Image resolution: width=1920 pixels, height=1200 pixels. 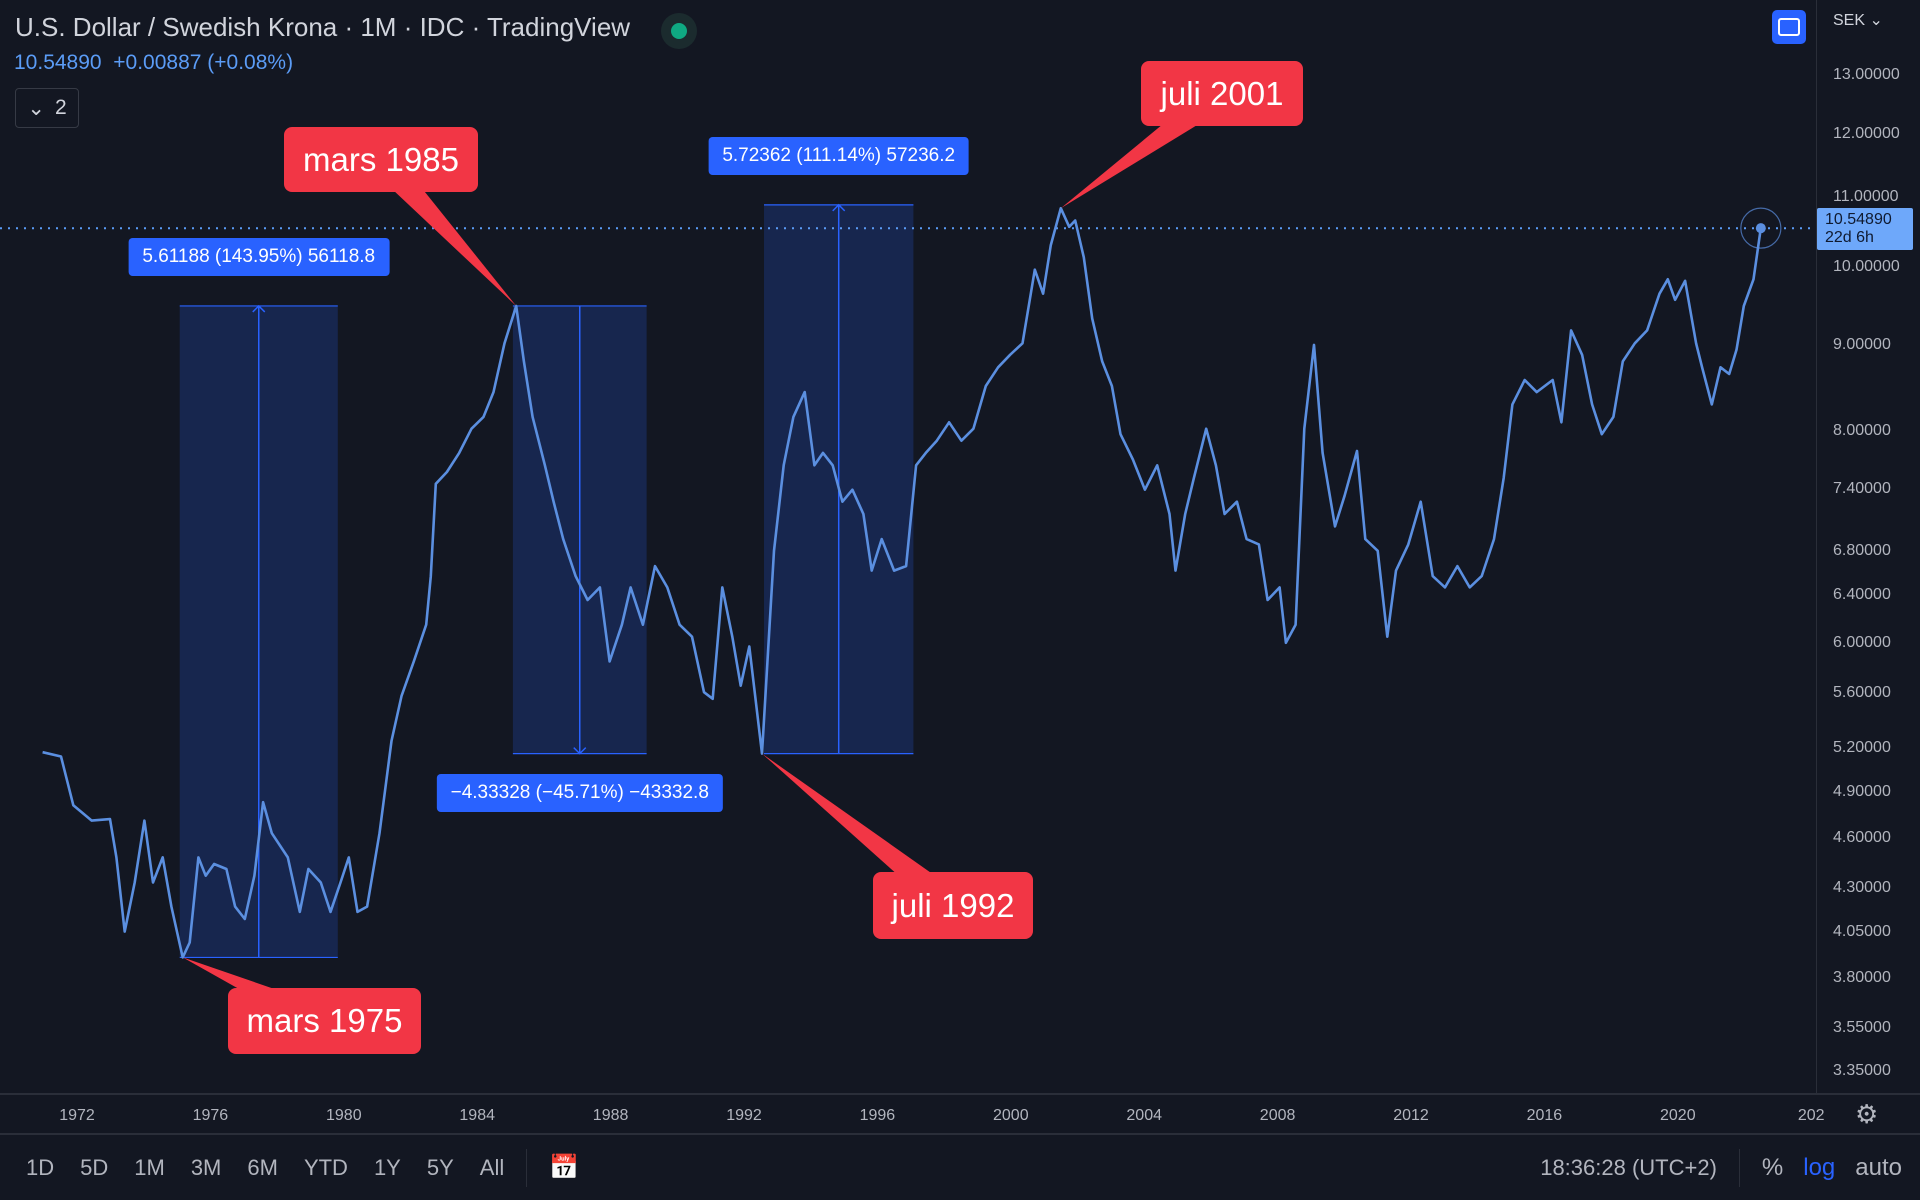 I want to click on time-tick: 2020, so click(x=1678, y=1115).